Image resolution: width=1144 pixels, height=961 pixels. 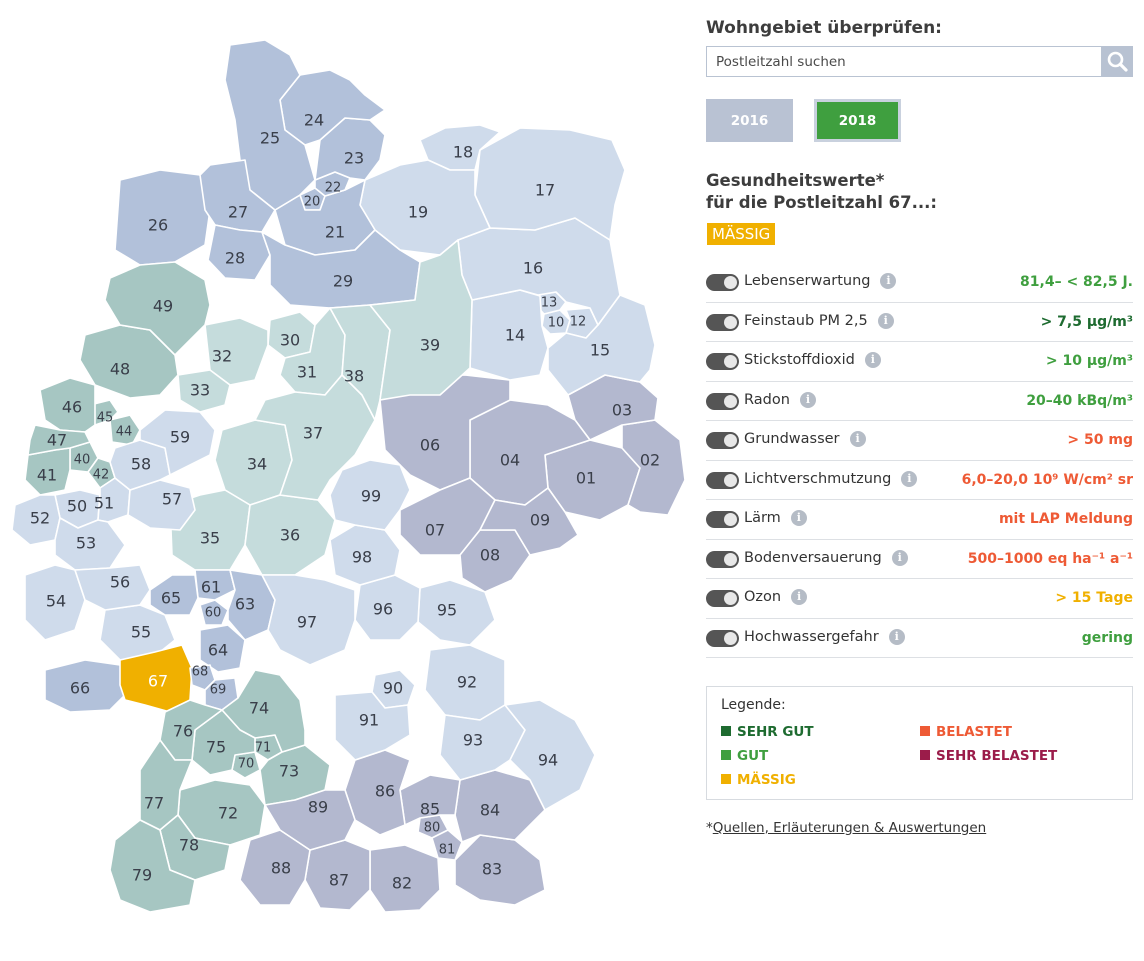 What do you see at coordinates (314, 120) in the screenshot?
I see `region-label-24: 24` at bounding box center [314, 120].